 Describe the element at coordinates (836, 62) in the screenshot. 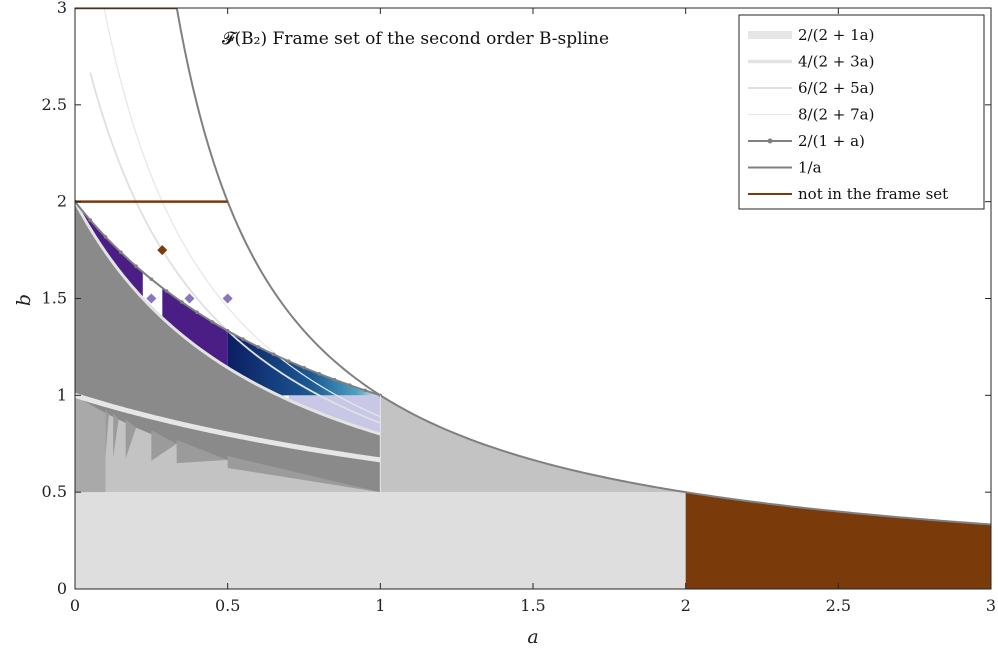

I see `legend-label: 4/(2 + 3a)` at that location.